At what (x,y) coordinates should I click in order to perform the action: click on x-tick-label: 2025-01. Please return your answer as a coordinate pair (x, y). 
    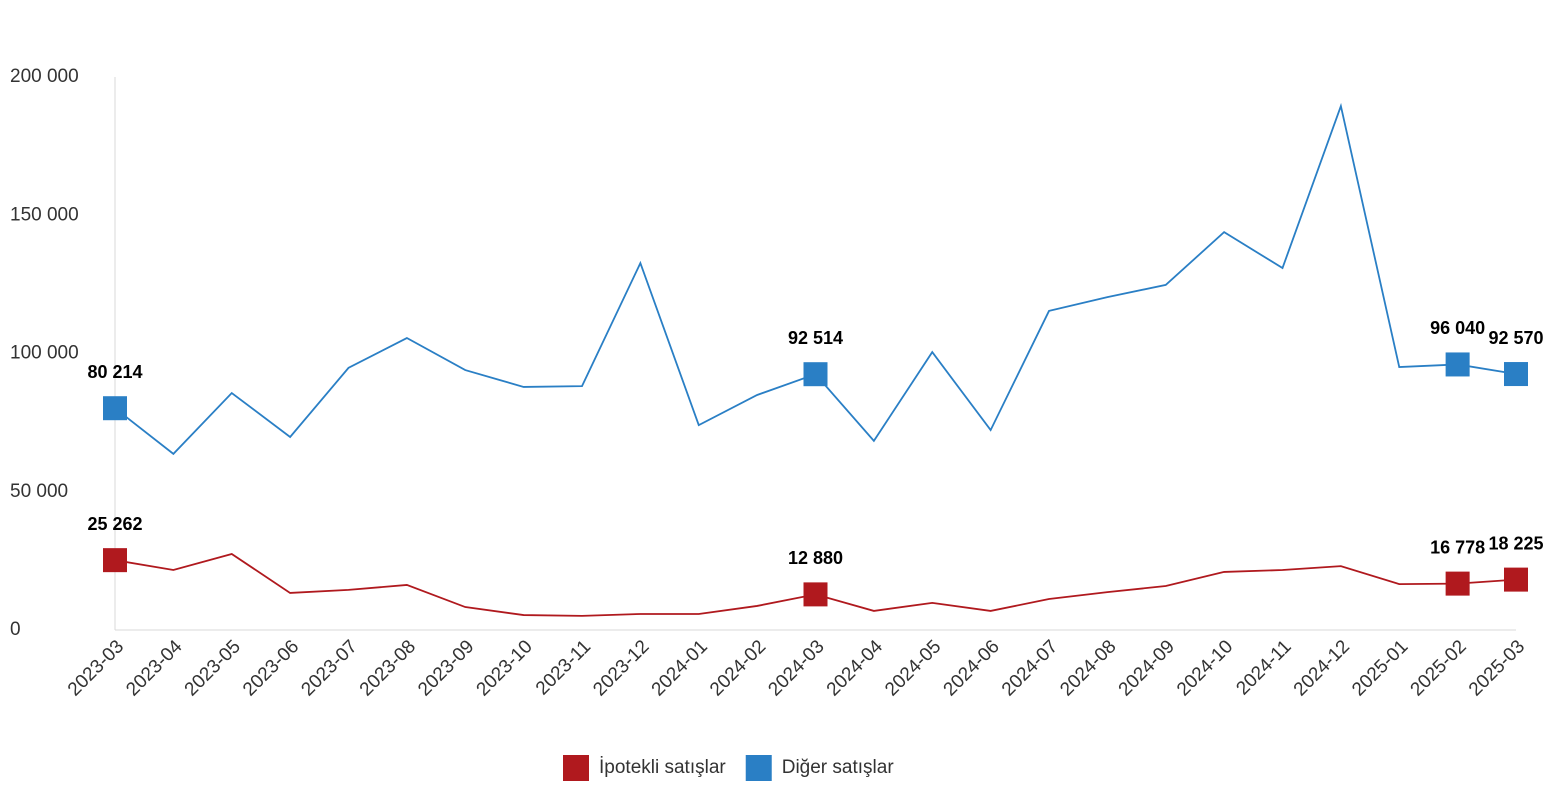
    Looking at the image, I should click on (1380, 668).